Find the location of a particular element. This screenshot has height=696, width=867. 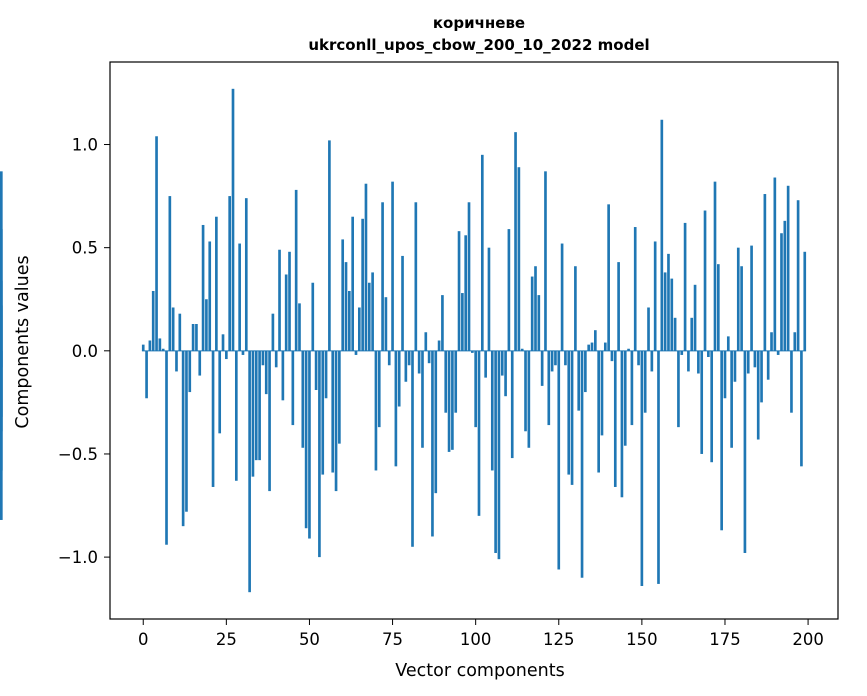

y-tick-label: 0.0 is located at coordinates (85, 351).